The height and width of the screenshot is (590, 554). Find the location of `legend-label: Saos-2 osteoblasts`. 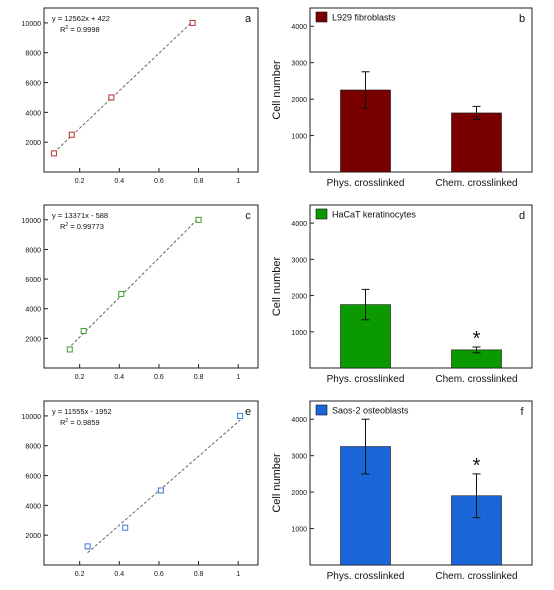

legend-label: Saos-2 osteoblasts is located at coordinates (370, 411).